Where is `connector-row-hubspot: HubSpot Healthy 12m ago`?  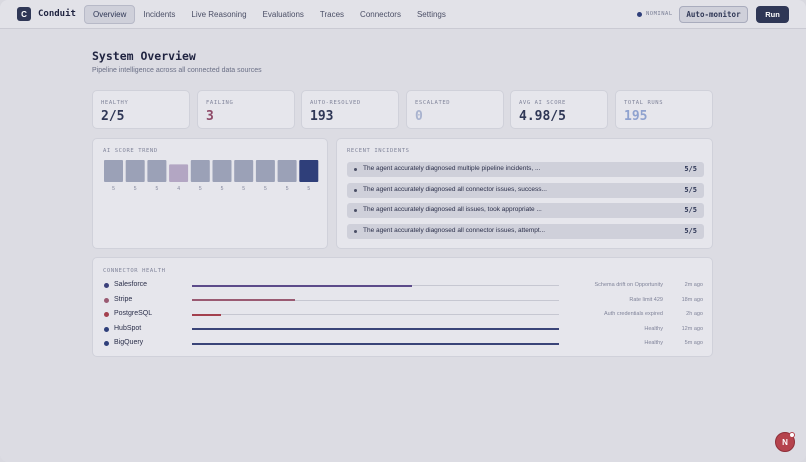
connector-row-hubspot: HubSpot Healthy 12m ago is located at coordinates (403, 330).